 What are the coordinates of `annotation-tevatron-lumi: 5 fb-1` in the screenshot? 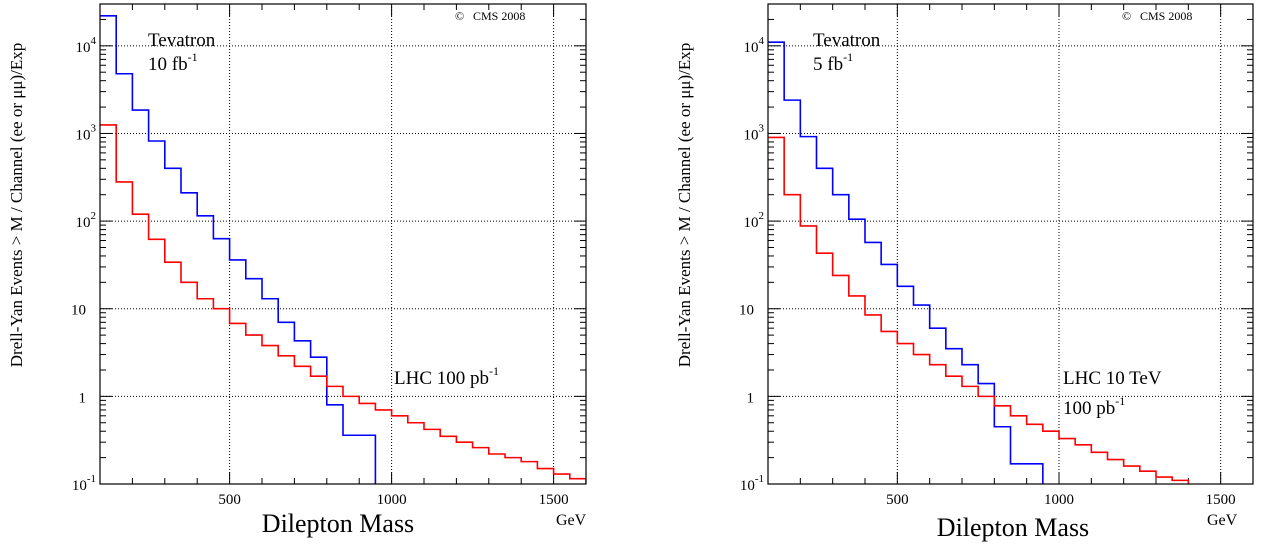 It's located at (833, 62).